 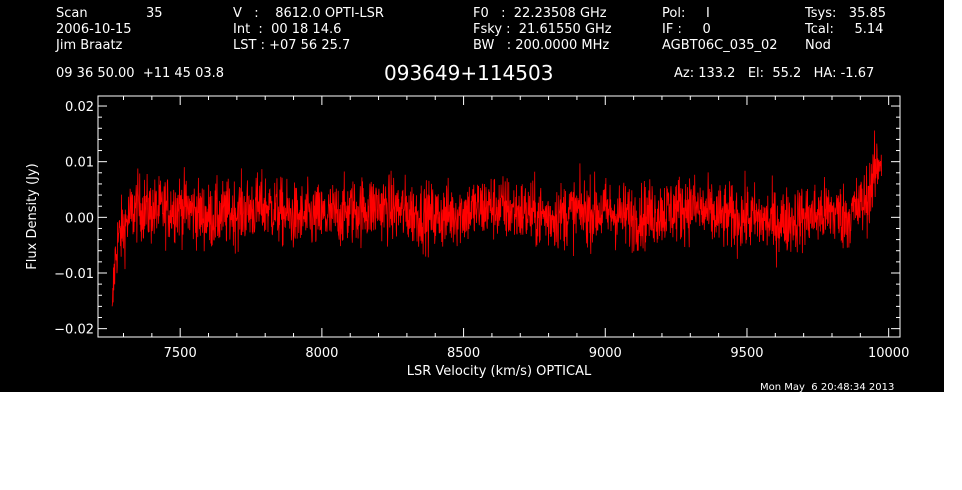 What do you see at coordinates (308, 13) in the screenshot?
I see `velocity-info: V : 8612.0 OPTI-LSR` at bounding box center [308, 13].